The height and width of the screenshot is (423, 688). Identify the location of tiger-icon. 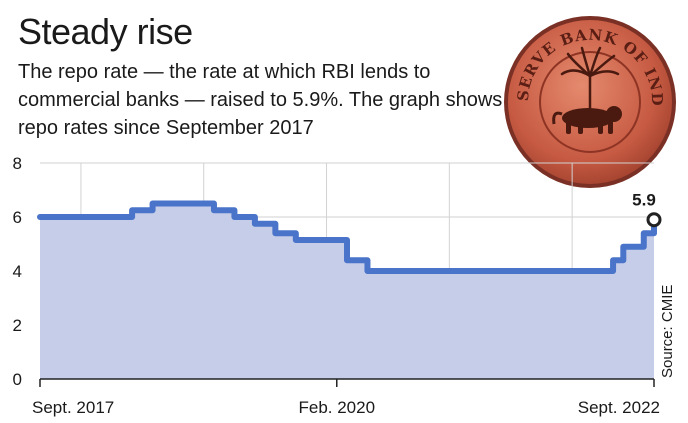
(587, 120).